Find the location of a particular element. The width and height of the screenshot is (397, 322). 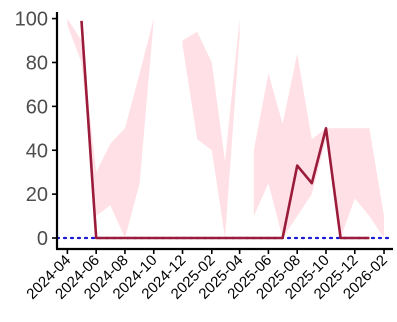

y-tick-label: 100 is located at coordinates (31, 20).